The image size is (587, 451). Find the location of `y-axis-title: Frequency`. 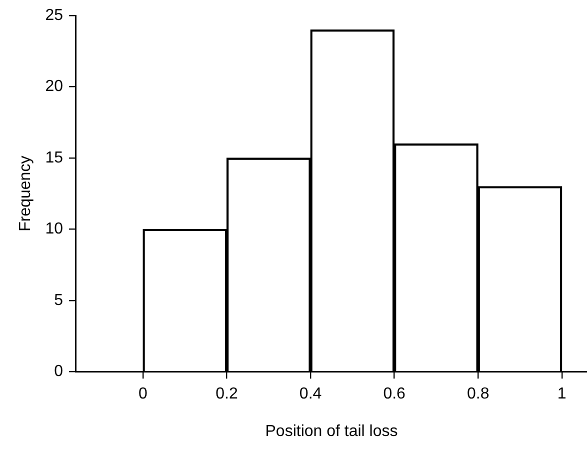

y-axis-title: Frequency is located at coordinates (25, 194).